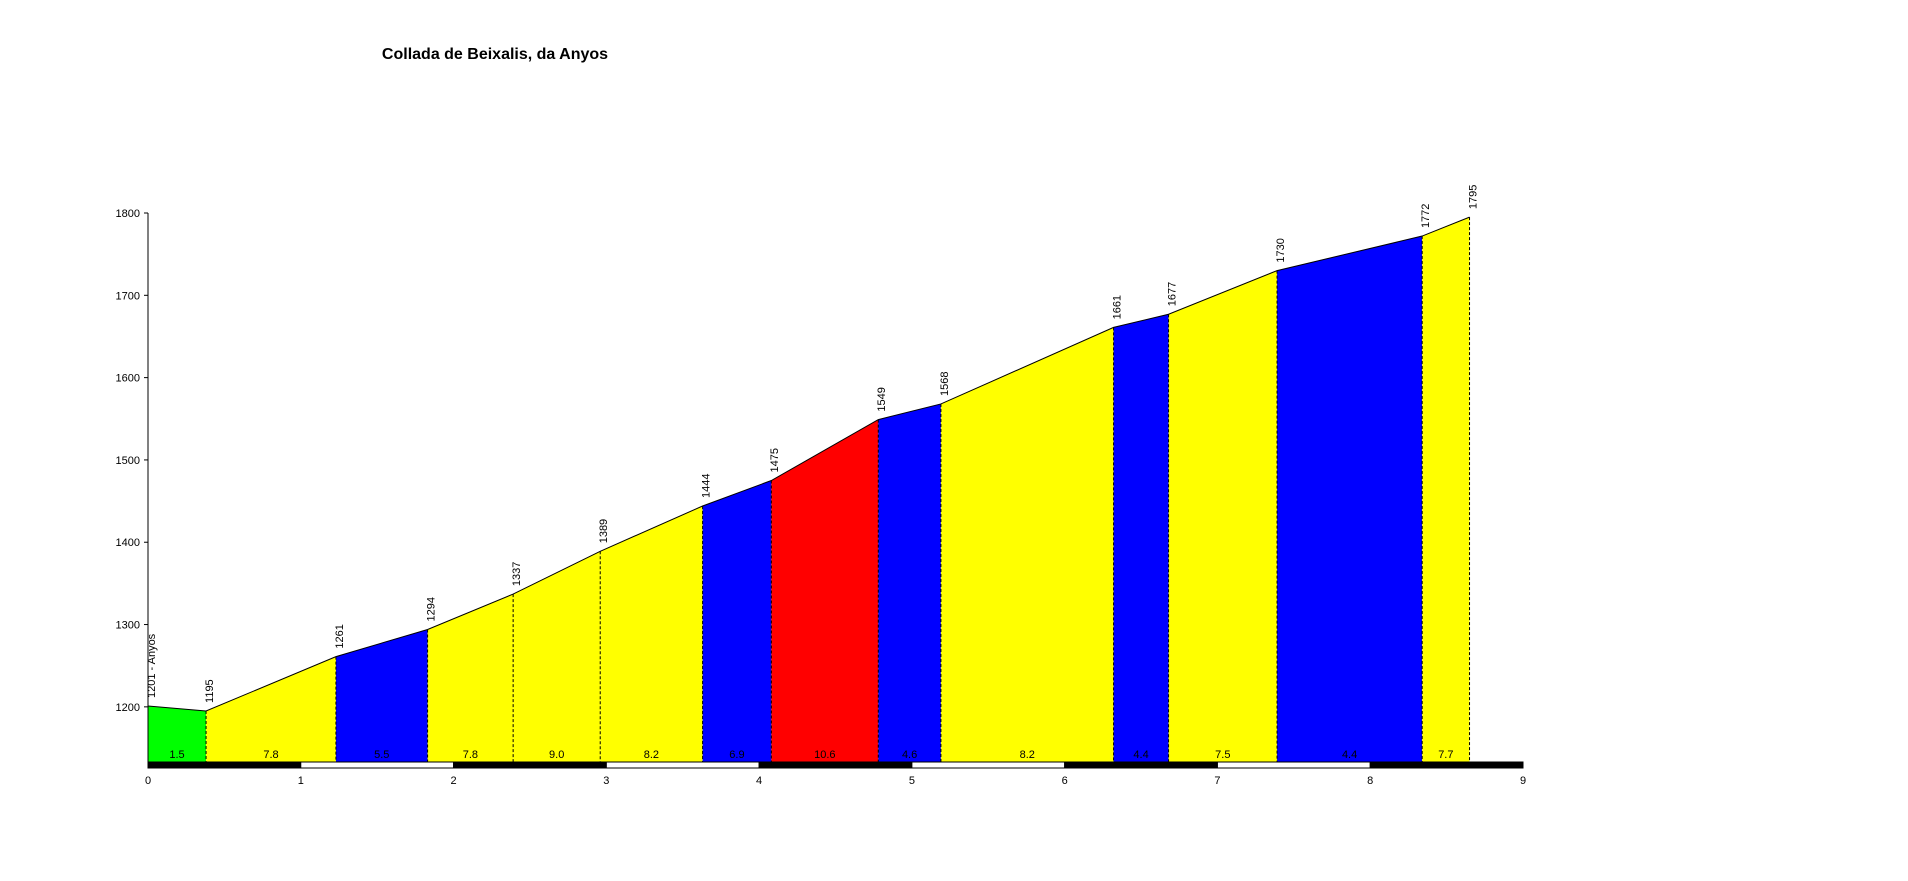 This screenshot has width=1908, height=881. I want to click on point-label: 1201 - Anyos, so click(152, 665).